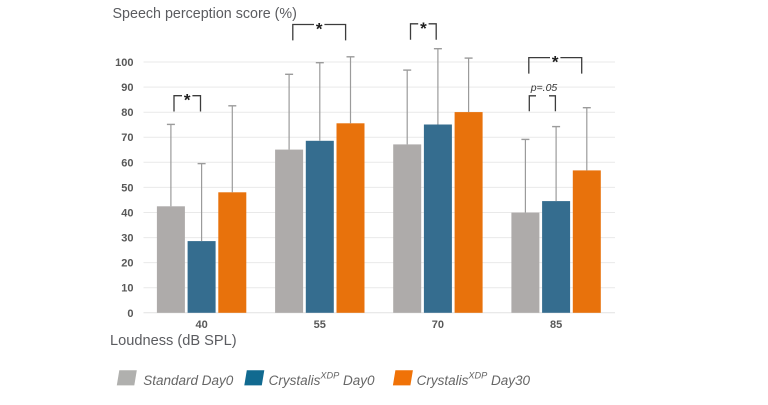  What do you see at coordinates (188, 380) in the screenshot?
I see `svg-text: Standard Day0` at bounding box center [188, 380].